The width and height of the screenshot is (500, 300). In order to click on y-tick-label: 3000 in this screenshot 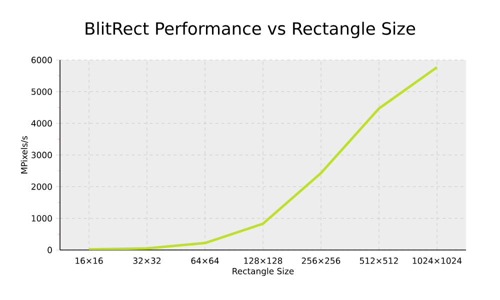, I will do `click(42, 155)`.